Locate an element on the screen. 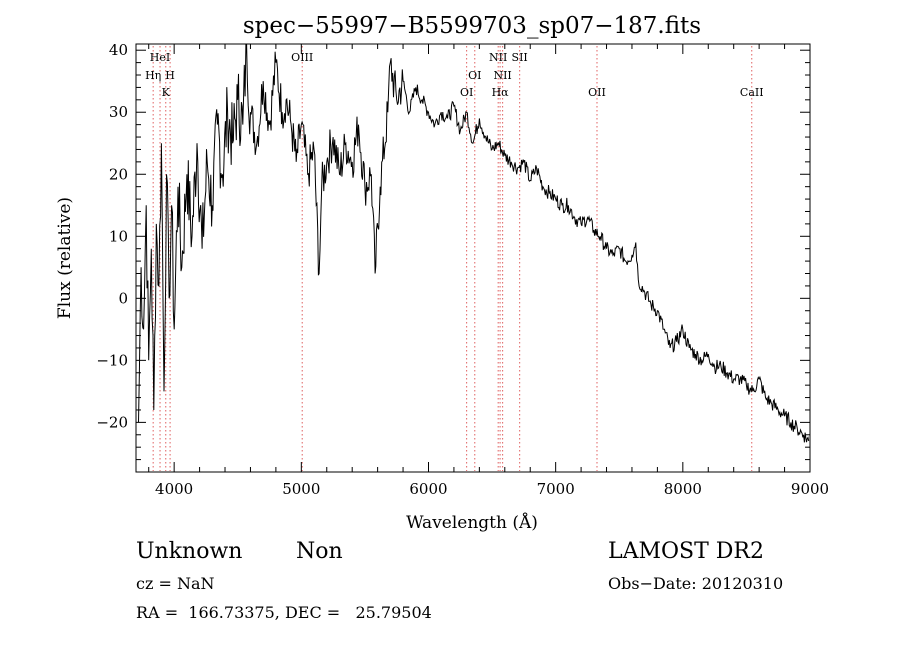 Image resolution: width=900 pixels, height=650 pixels. x-tick-label: 7000 is located at coordinates (556, 489).